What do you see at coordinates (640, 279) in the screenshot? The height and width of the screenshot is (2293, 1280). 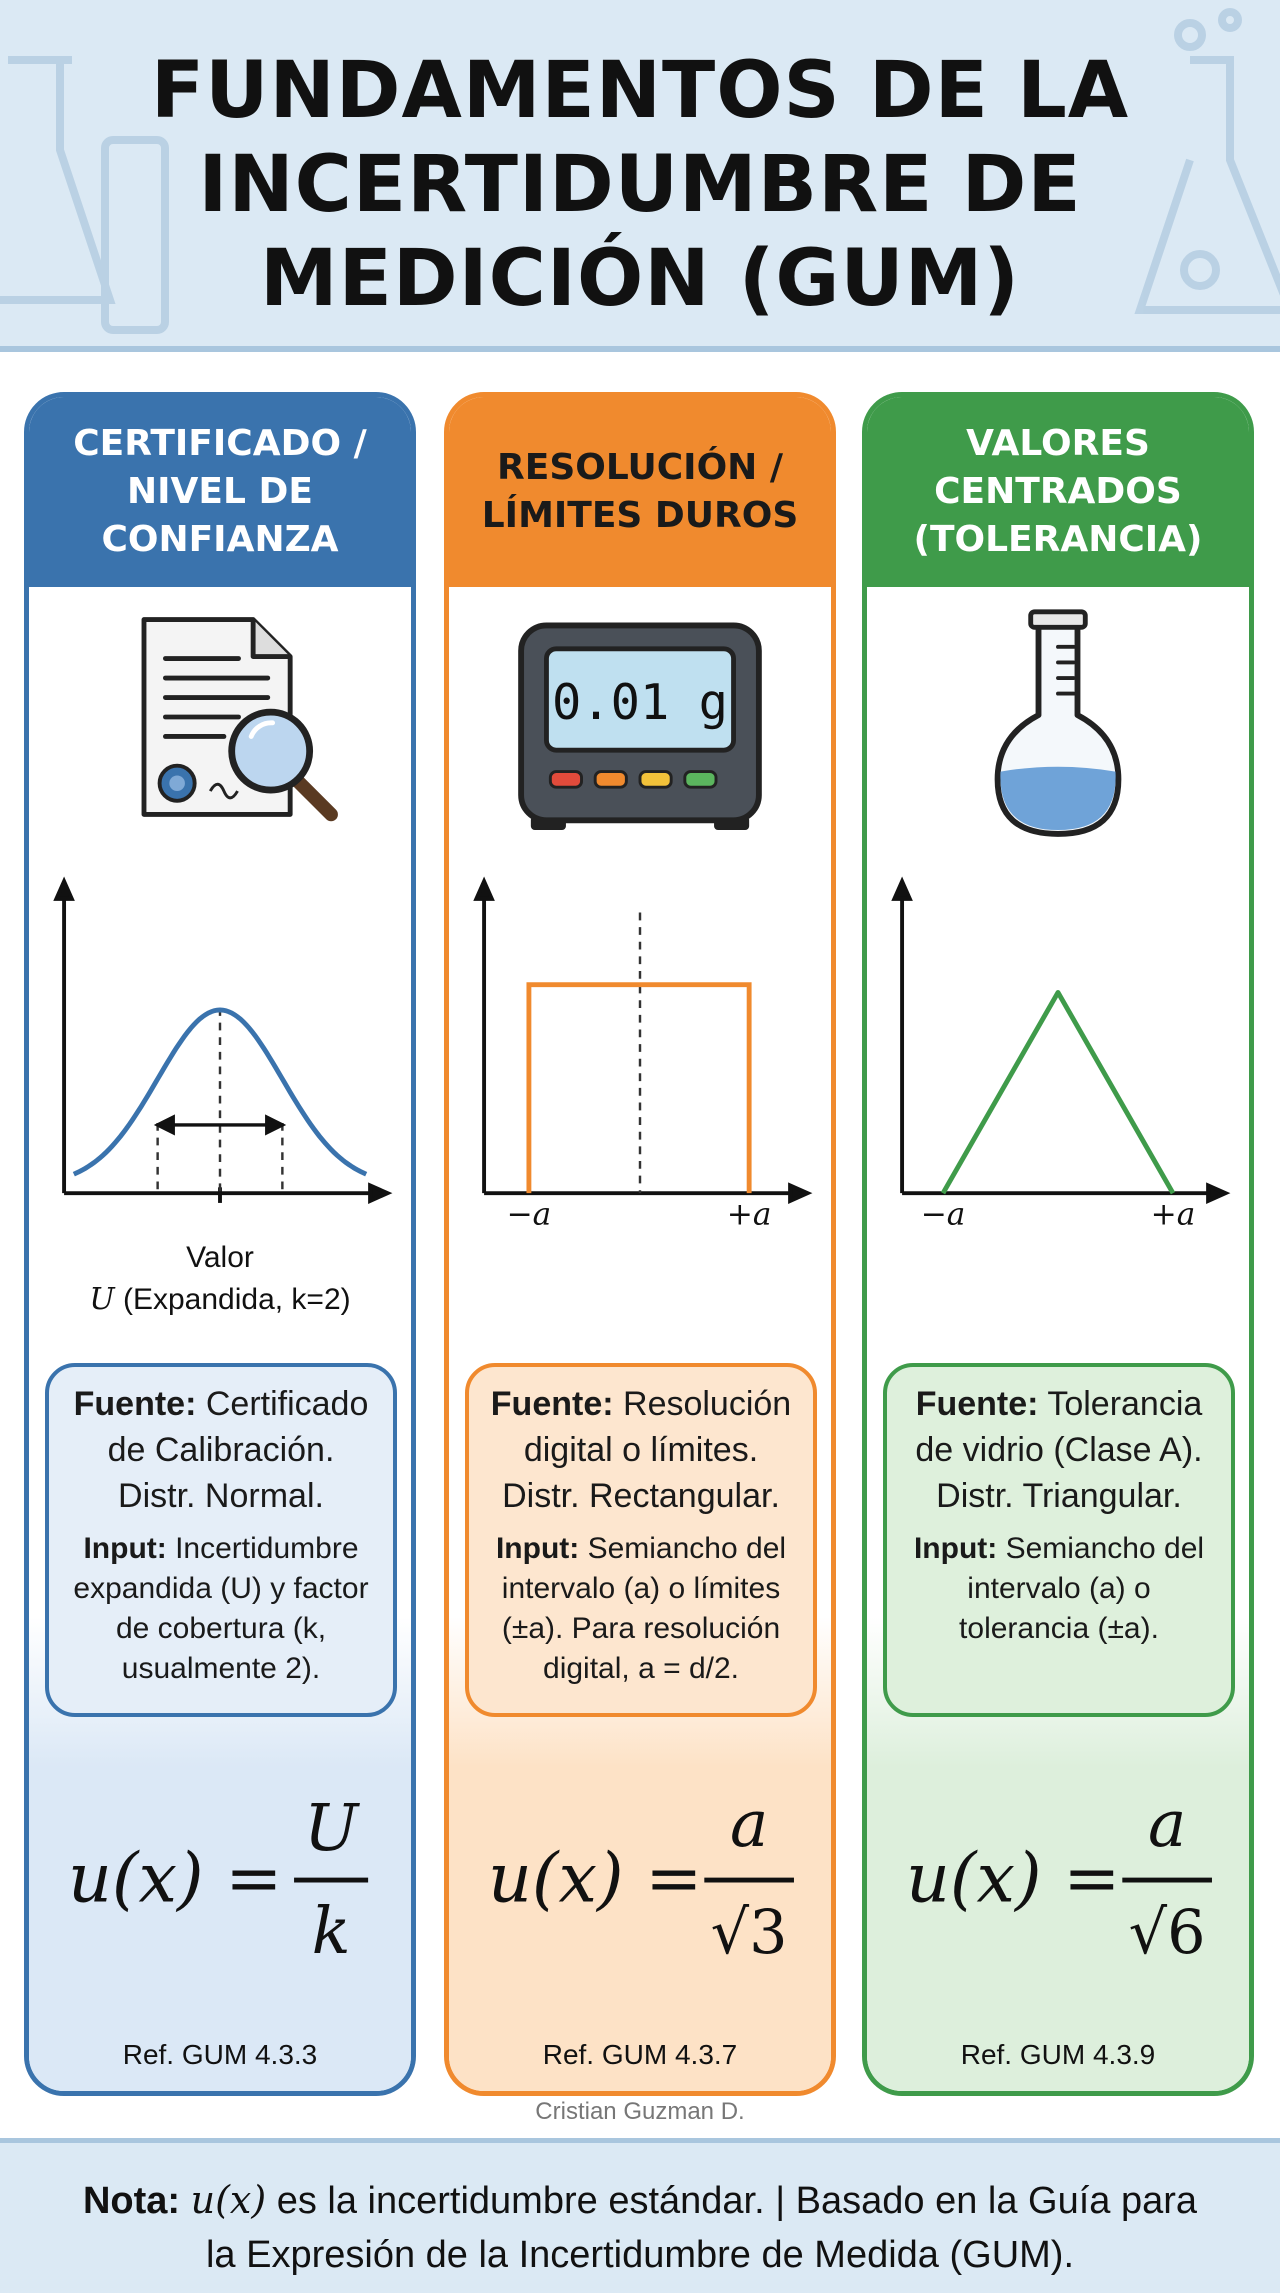 I see `title-line: MEDICIÓN (GUM)` at bounding box center [640, 279].